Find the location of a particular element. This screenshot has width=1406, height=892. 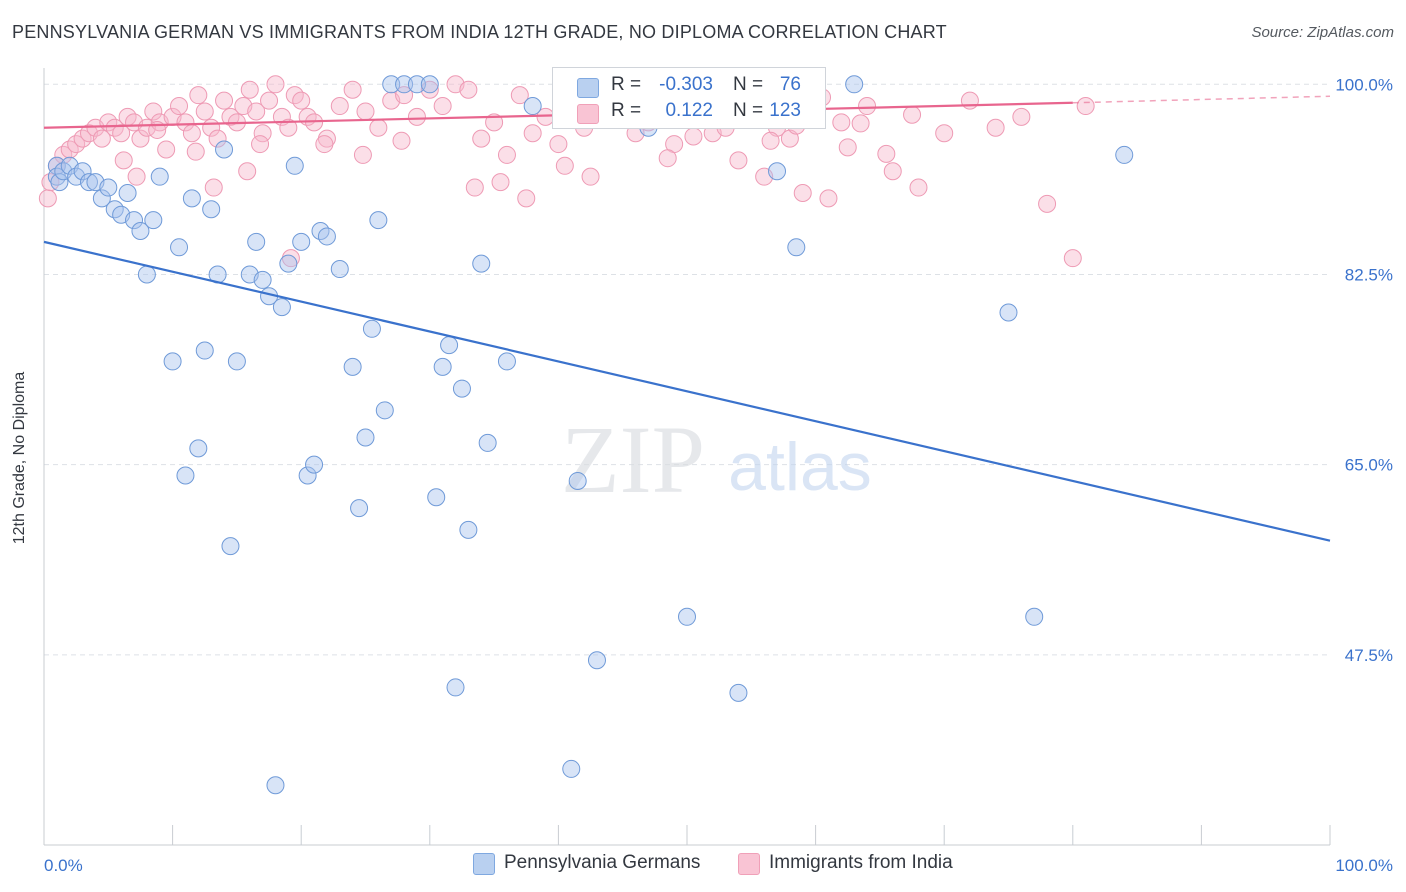

bottom-legend-label-pink: Immigrants from India is located at coordinates (861, 862).